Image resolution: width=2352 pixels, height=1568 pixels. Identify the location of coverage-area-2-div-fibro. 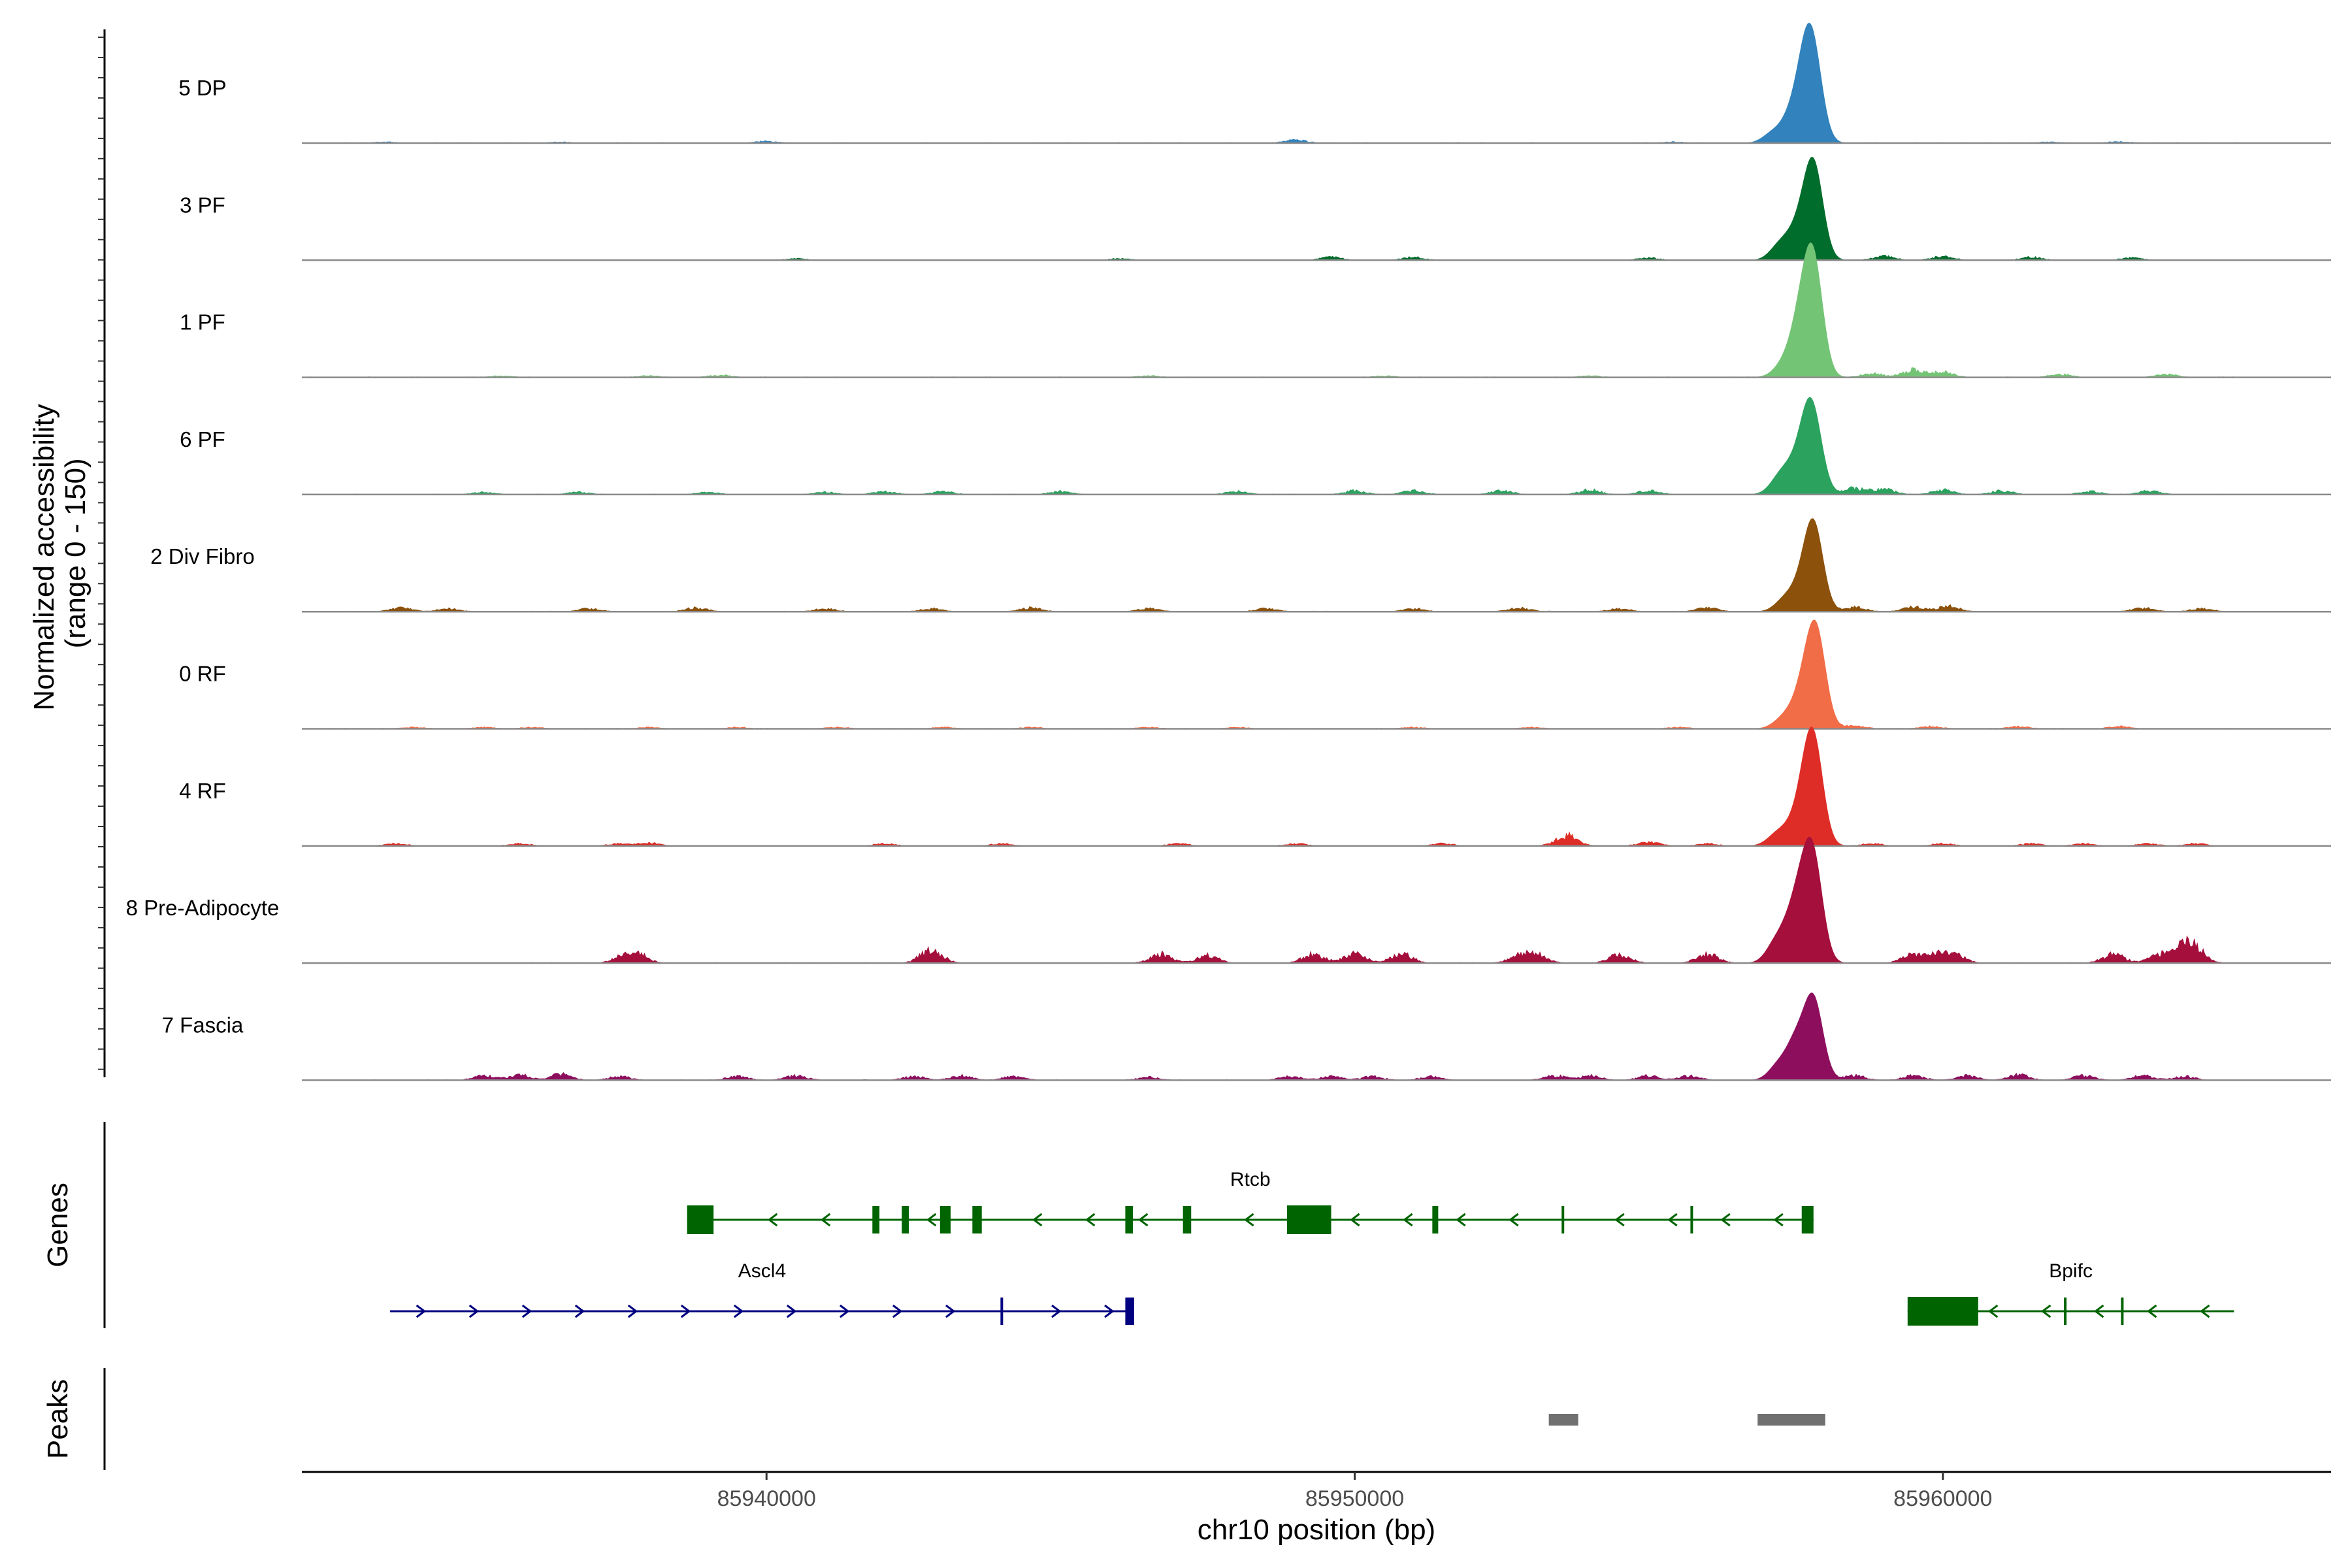
(1269, 565).